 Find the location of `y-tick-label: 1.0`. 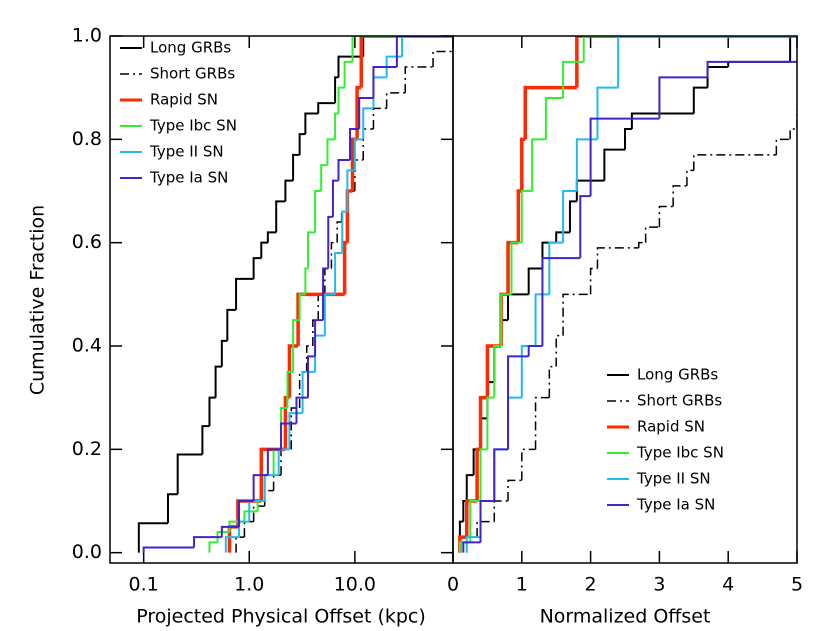

y-tick-label: 1.0 is located at coordinates (87, 36).